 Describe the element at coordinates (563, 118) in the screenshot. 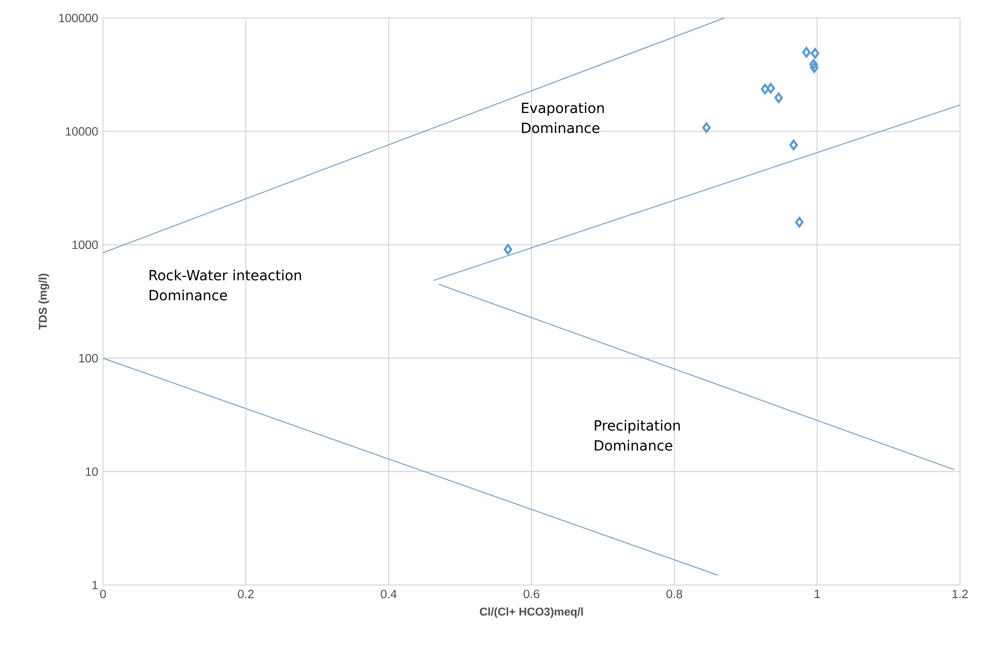

I see `annotation: Evaporation Dominance` at that location.